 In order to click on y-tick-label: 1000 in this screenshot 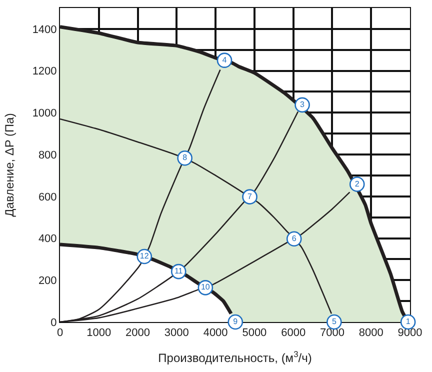, I will do `click(44, 114)`.